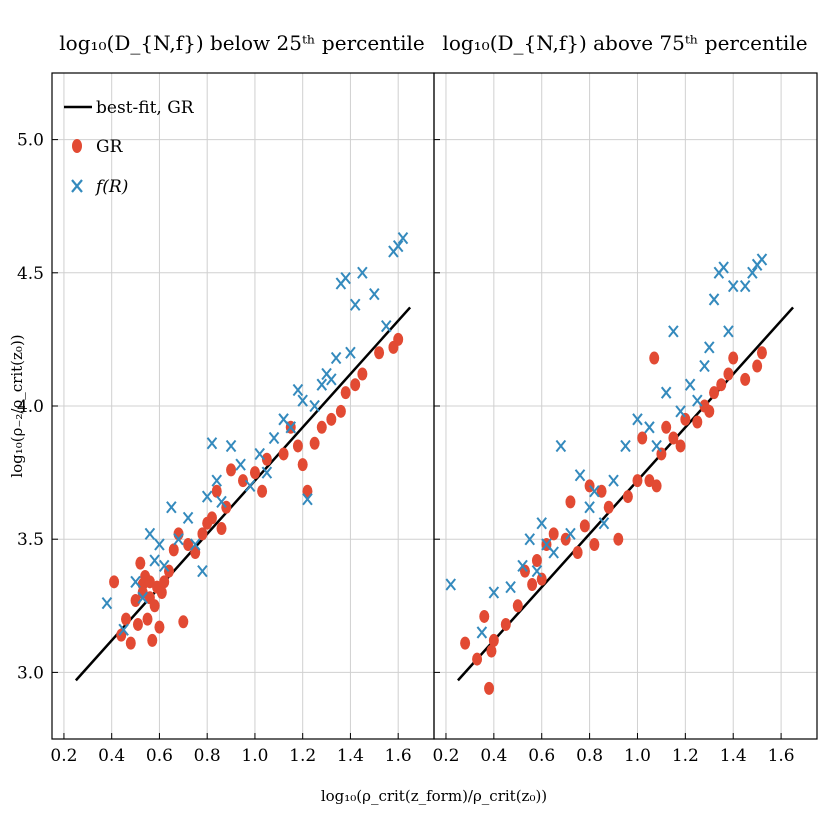 The width and height of the screenshot is (830, 832). Describe the element at coordinates (241, 43) in the screenshot. I see `panel-left-title: log₁₀(D_{N,f}) below 25ᵗʰ percentile` at that location.